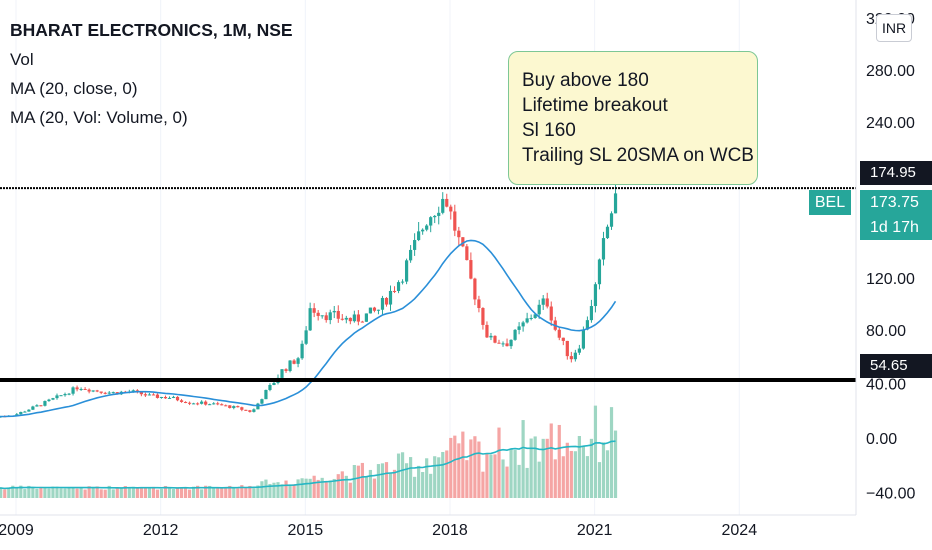 The image size is (932, 550). Describe the element at coordinates (22, 59) in the screenshot. I see `legend-vol: Vol` at that location.